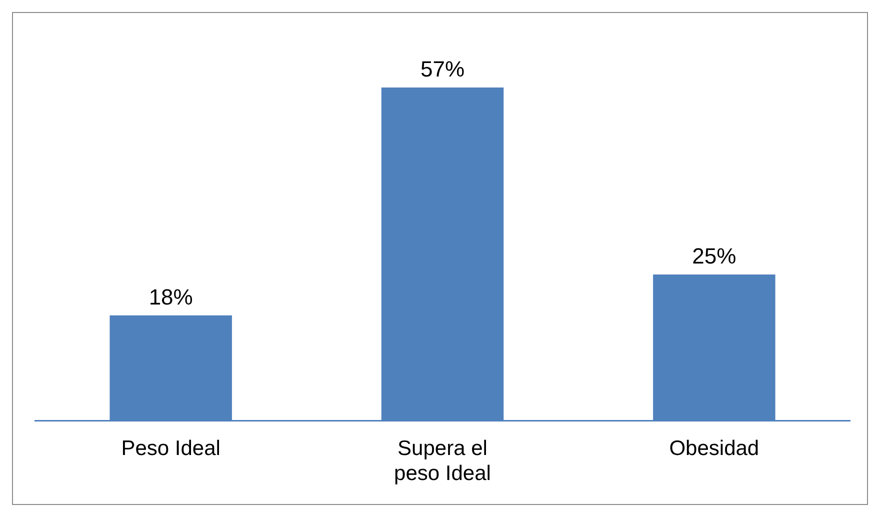 The height and width of the screenshot is (519, 878). I want to click on data-label: 25%, so click(714, 256).